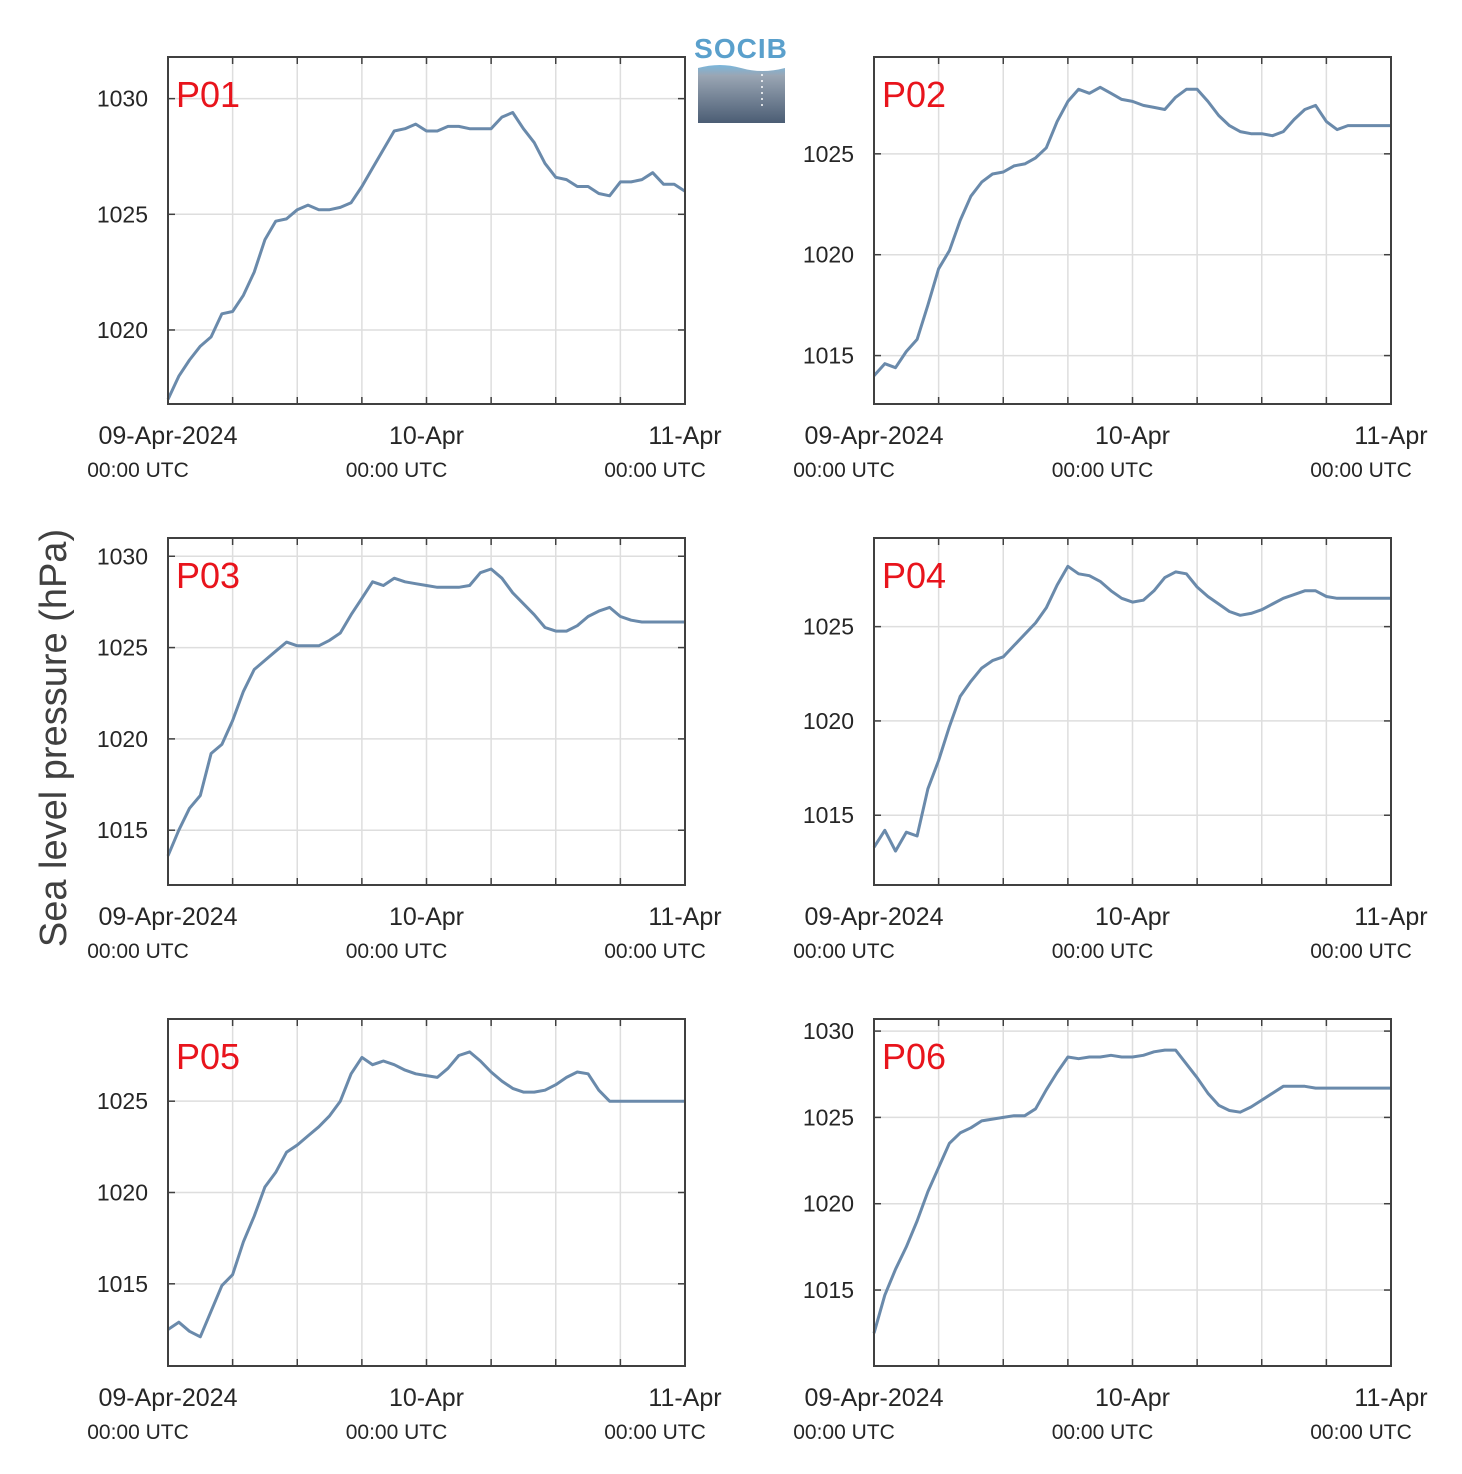 This screenshot has height=1474, width=1462. I want to click on series-line-p05, so click(426, 1194).